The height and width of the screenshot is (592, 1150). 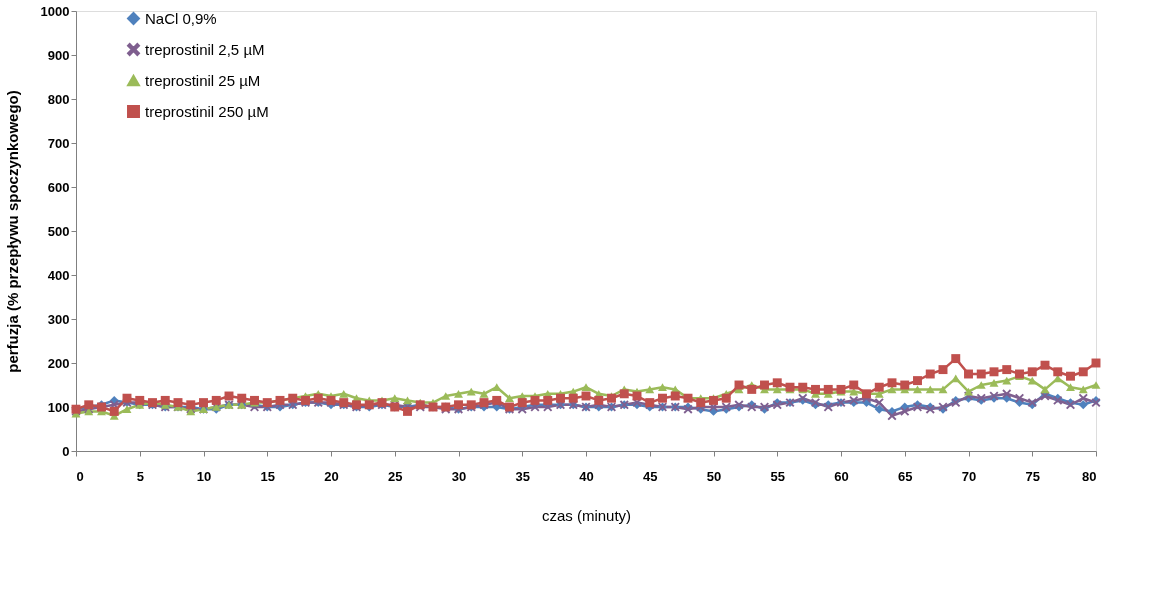 What do you see at coordinates (777, 476) in the screenshot?
I see `x-tick-label: 55` at bounding box center [777, 476].